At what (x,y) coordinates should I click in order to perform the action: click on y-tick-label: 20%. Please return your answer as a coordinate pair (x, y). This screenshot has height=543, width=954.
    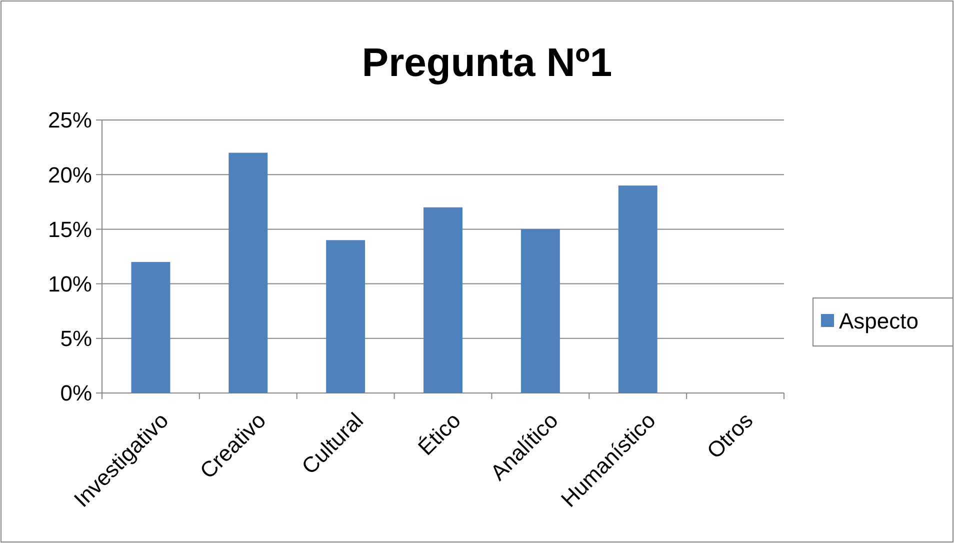
    Looking at the image, I should click on (70, 175).